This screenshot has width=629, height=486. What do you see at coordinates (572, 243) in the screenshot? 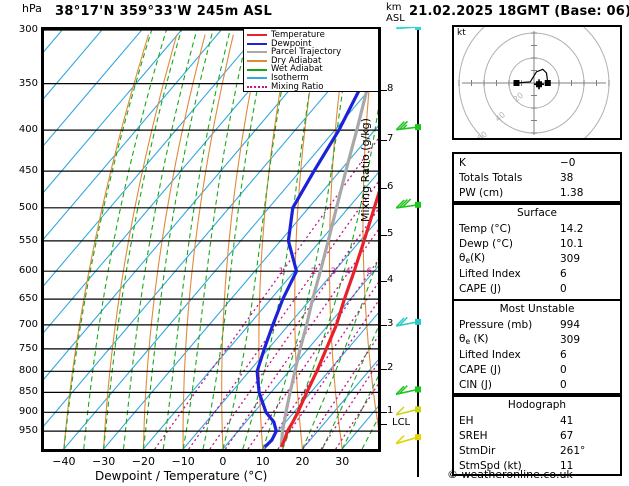
I see `table-row-value: 10.1` at bounding box center [572, 243].